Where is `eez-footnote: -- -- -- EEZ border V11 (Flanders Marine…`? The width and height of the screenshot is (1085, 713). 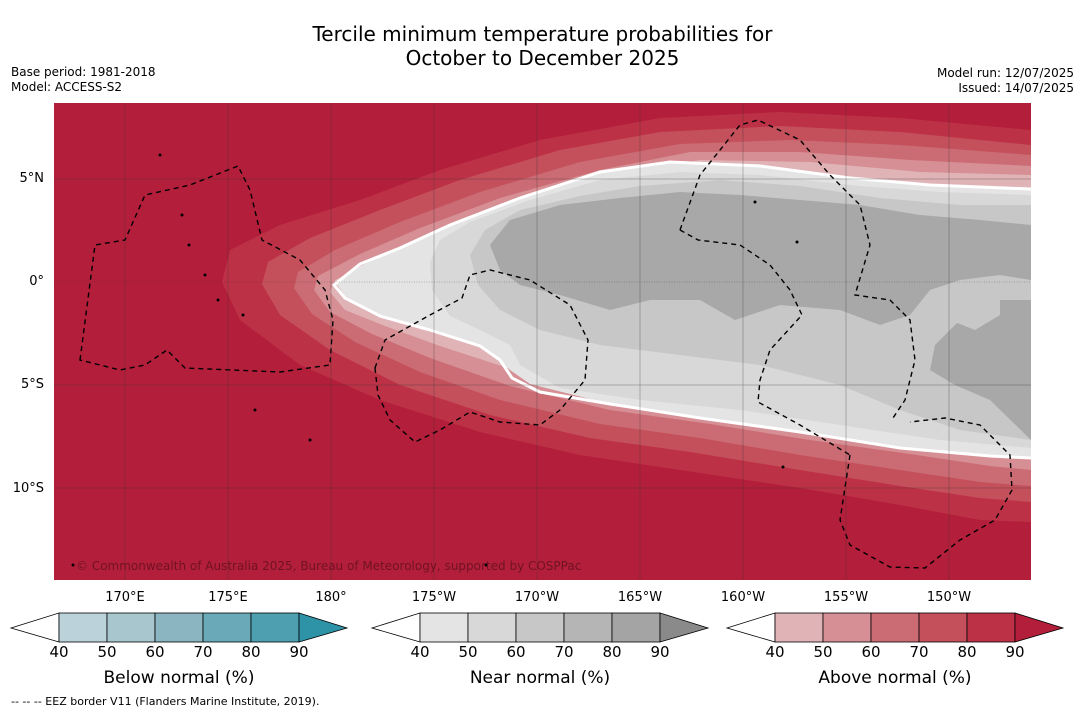
eez-footnote: -- -- -- EEZ border V11 (Flanders Marine… is located at coordinates (165, 701).